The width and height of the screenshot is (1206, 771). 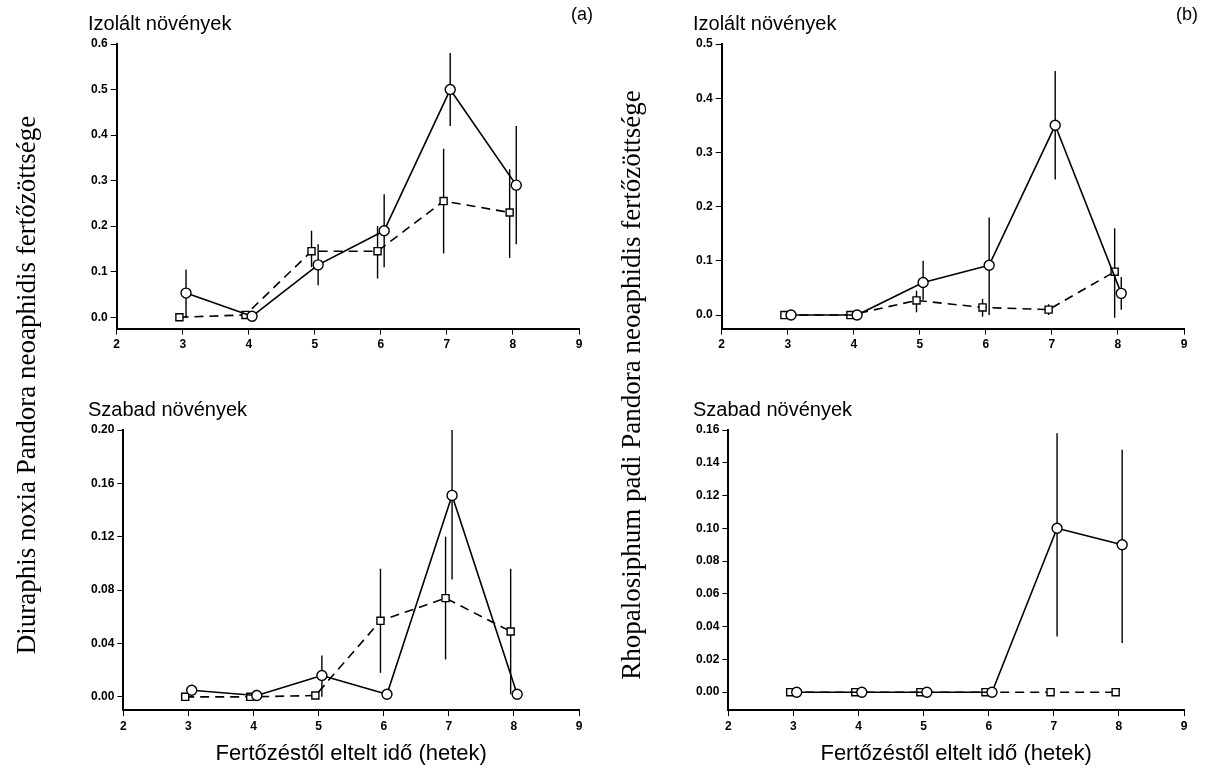 What do you see at coordinates (708, 691) in the screenshot?
I see `y-tick-label: 0.00` at bounding box center [708, 691].